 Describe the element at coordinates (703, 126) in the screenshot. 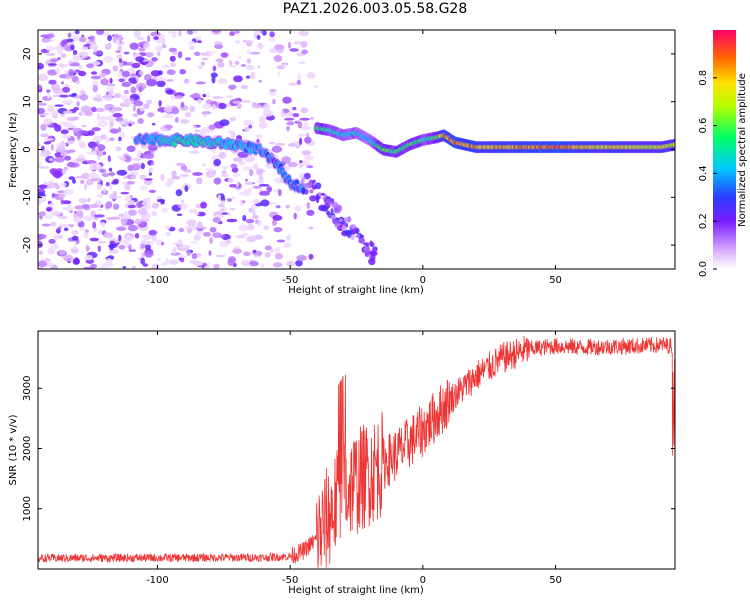

I see `colorbar-tick-label: 0.6` at that location.